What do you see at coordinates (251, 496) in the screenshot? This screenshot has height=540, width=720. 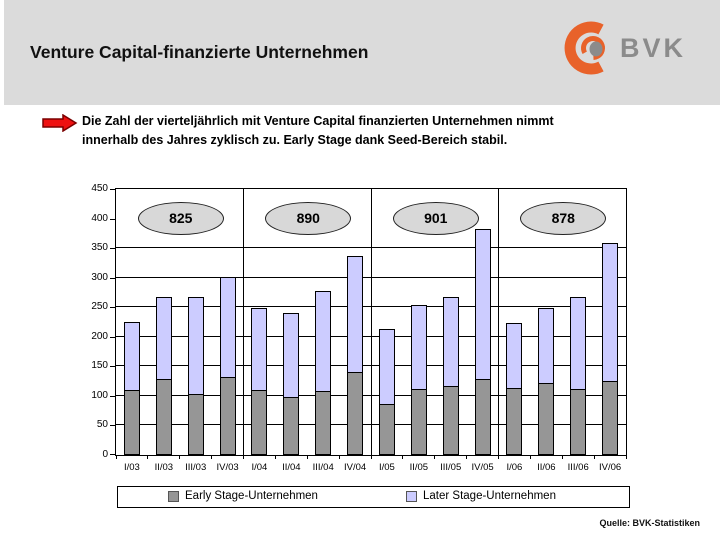 I see `legend-label: Early Stage-Unternehmen` at bounding box center [251, 496].